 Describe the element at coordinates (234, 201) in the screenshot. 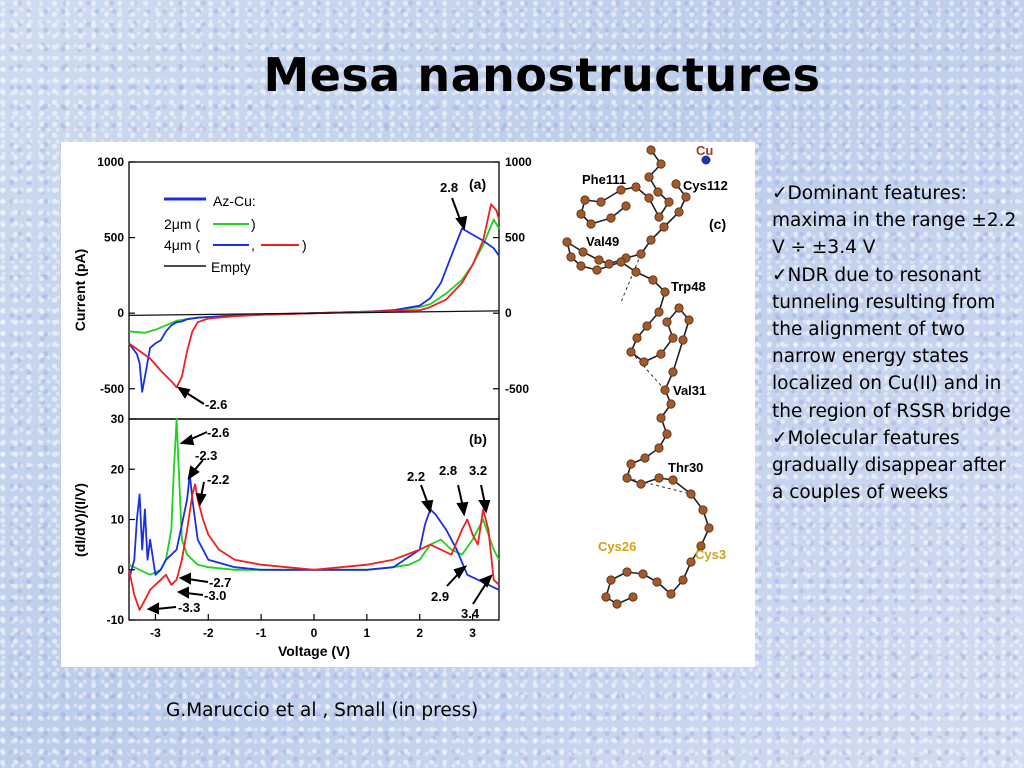

I see `legend-title: Az-Cu:` at that location.